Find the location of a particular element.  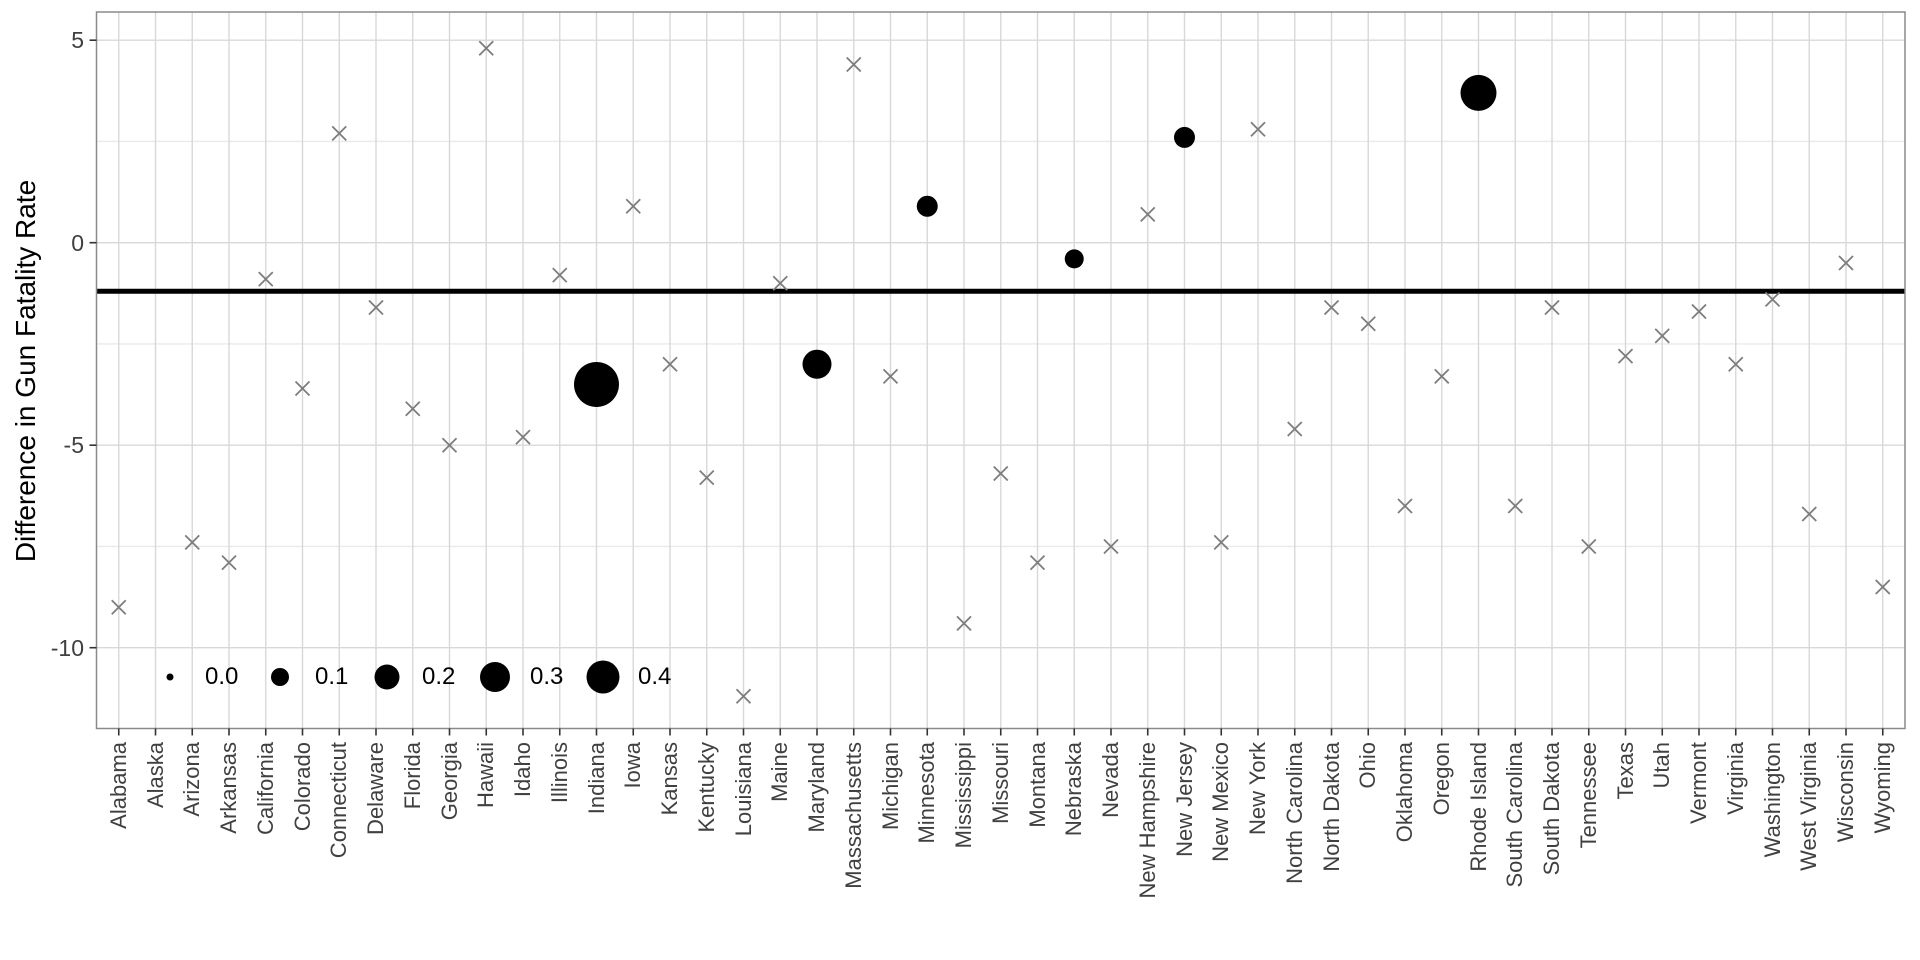

x-tick-label-Virginia: Virginia is located at coordinates (1735, 778).